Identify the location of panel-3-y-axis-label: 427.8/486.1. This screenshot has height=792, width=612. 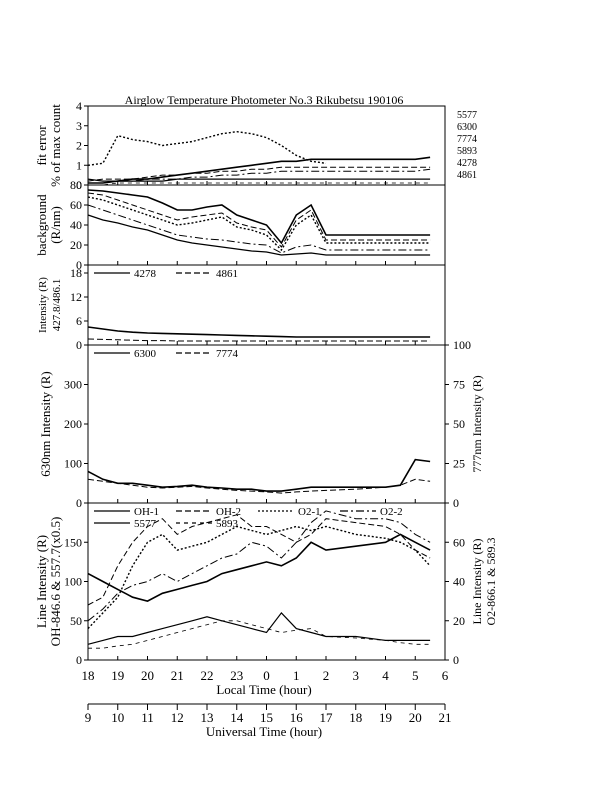
(57, 305).